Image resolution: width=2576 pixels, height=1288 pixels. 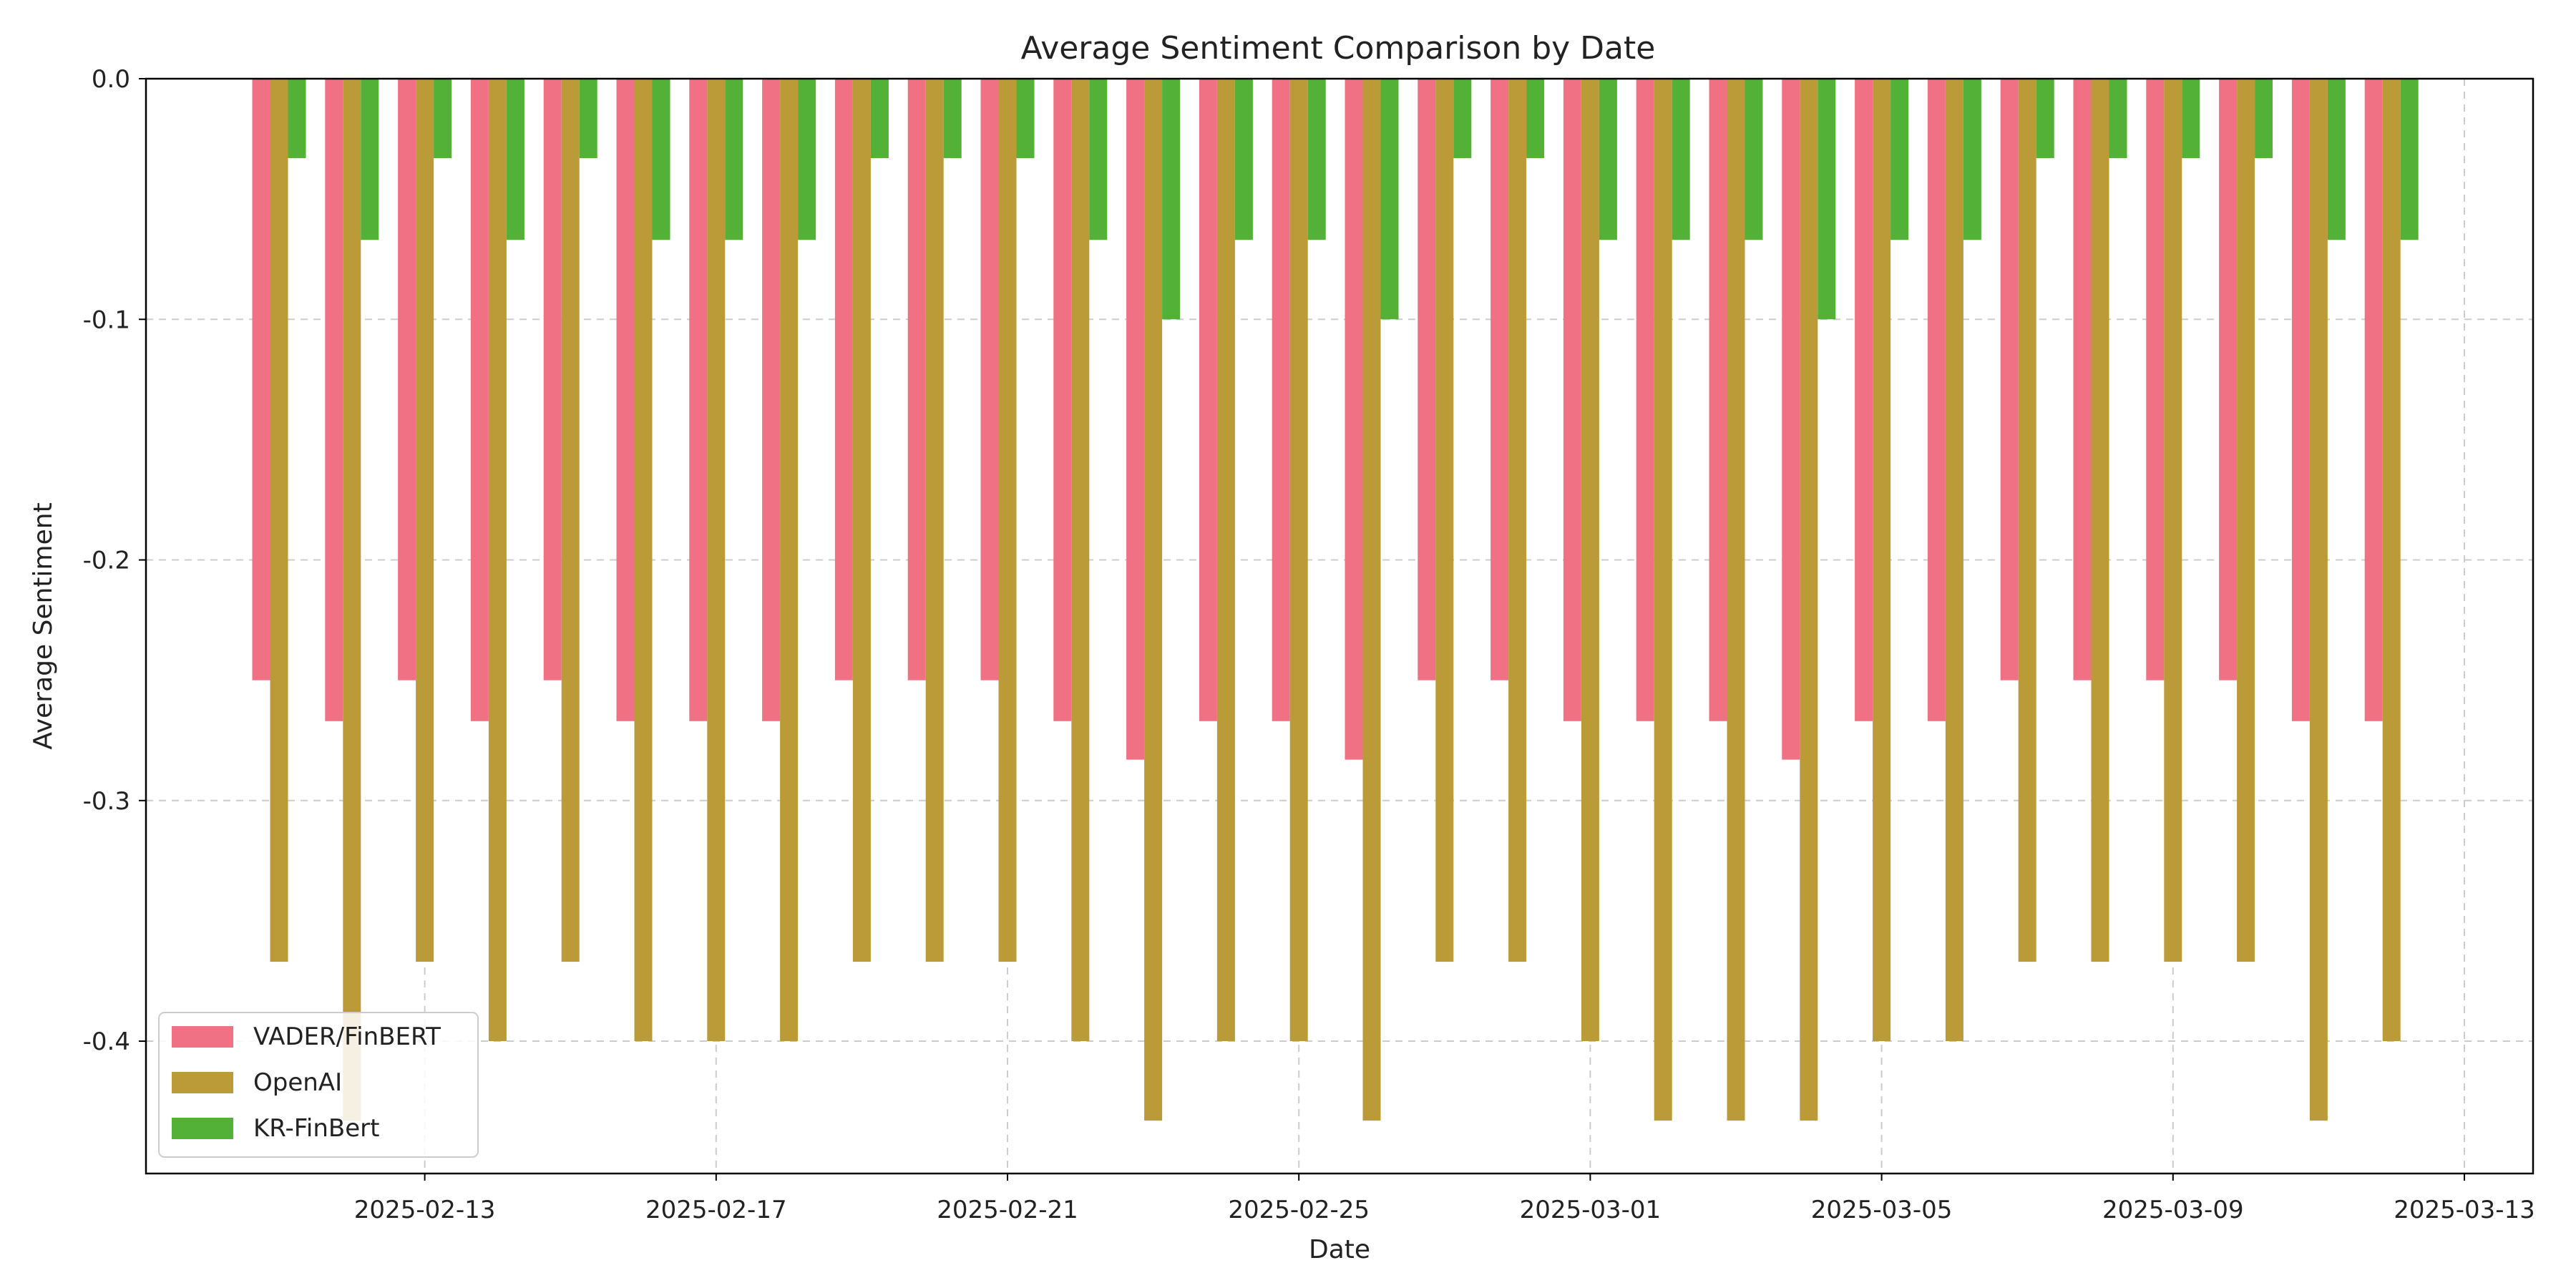 I want to click on y-axis-label: Average Sentiment, so click(x=43, y=625).